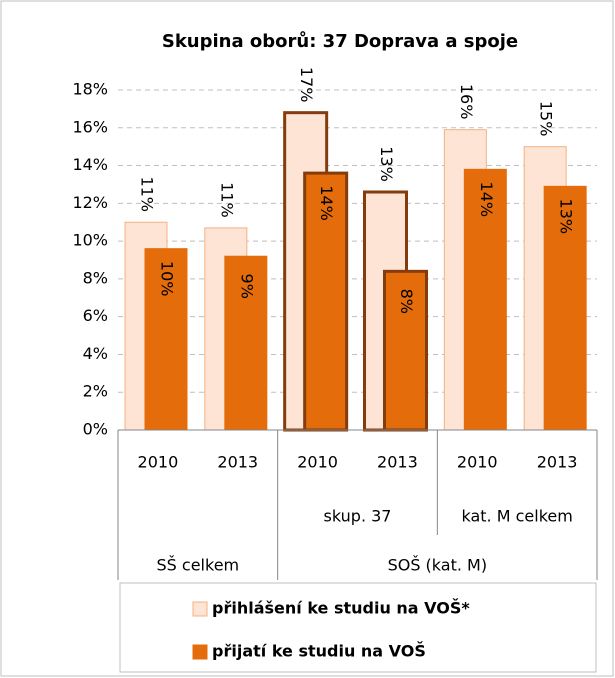 The image size is (615, 678). What do you see at coordinates (306, 85) in the screenshot?
I see `data-label: 17%` at bounding box center [306, 85].